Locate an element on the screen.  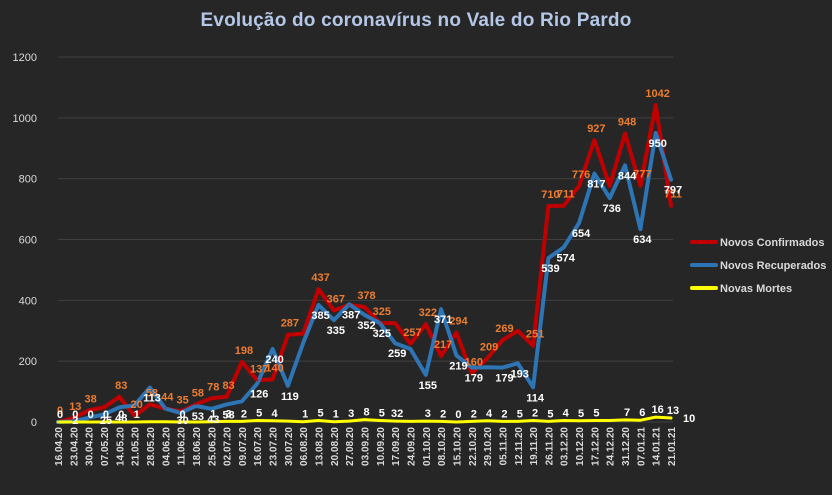
data-label: 325 is located at coordinates (382, 334).